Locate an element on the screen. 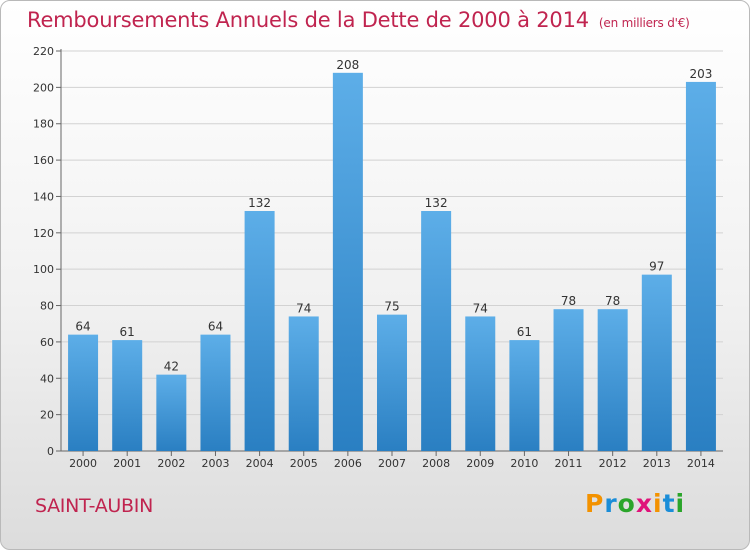 This screenshot has height=550, width=750. logo-letter: x is located at coordinates (644, 503).